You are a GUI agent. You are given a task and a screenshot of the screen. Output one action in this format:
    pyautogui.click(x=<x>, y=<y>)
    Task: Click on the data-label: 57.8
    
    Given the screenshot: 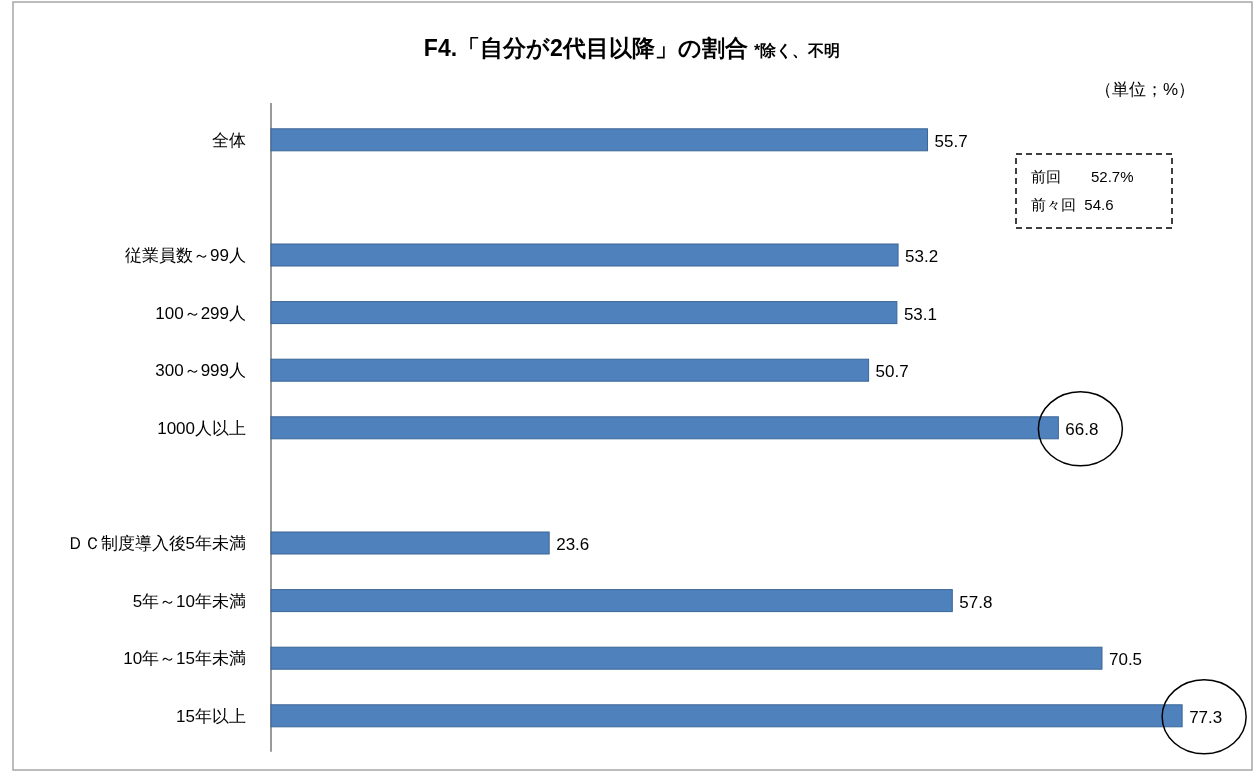 What is the action you would take?
    pyautogui.click(x=976, y=602)
    